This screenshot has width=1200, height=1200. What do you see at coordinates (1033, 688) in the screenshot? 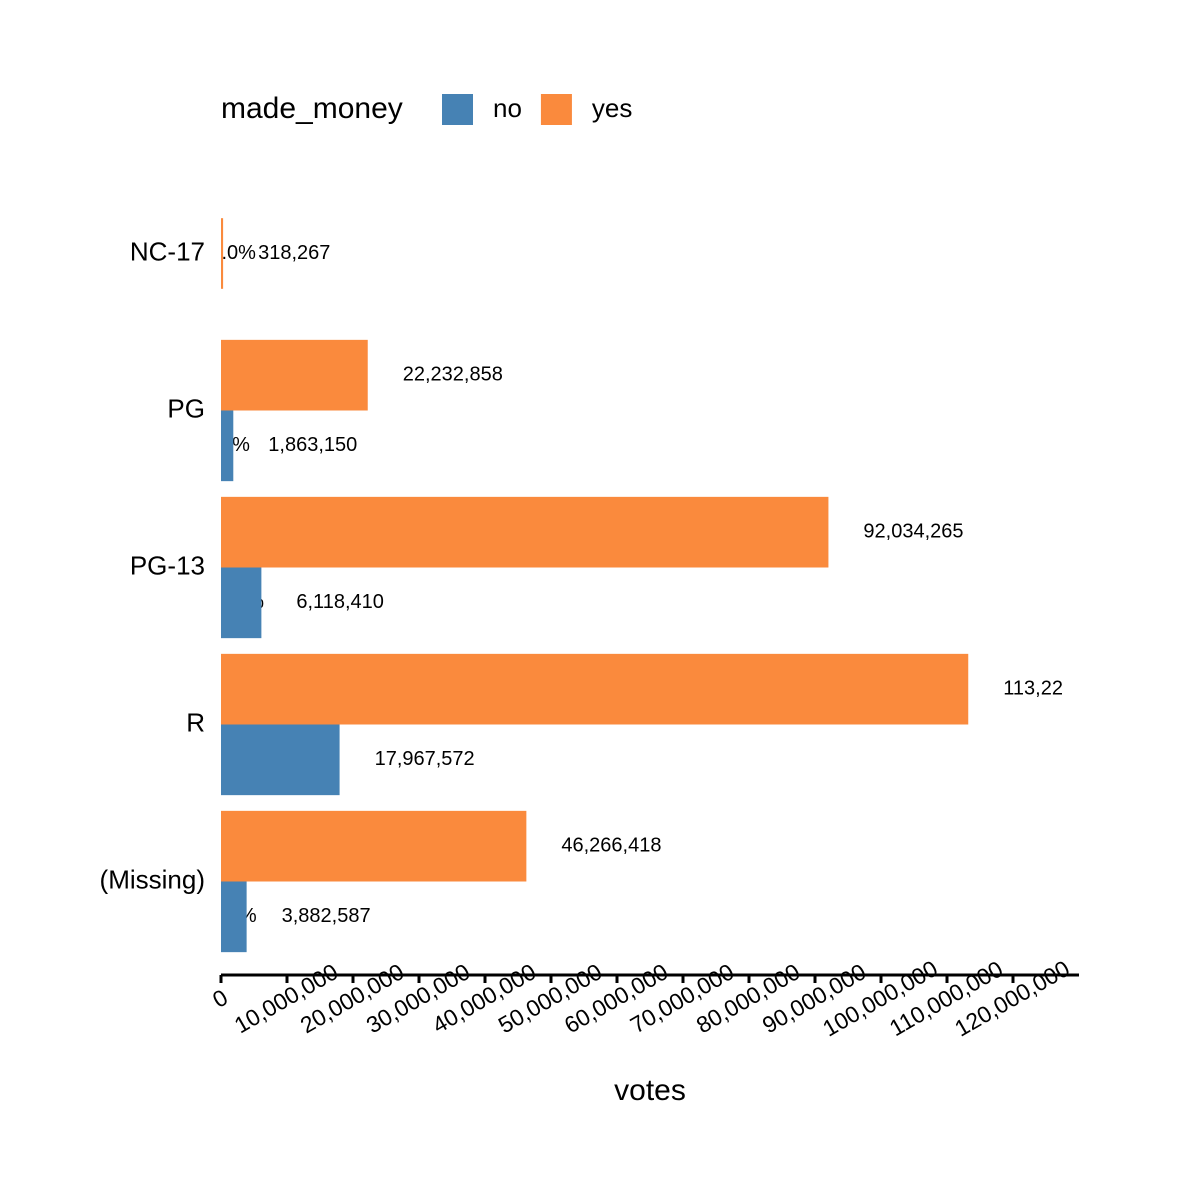
I see `value-label: 113,22` at bounding box center [1033, 688].